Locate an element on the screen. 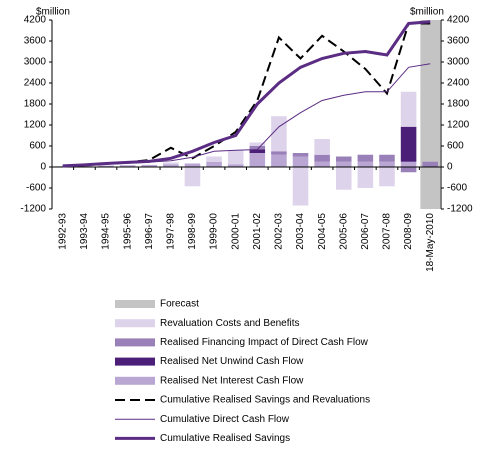  x-tick-label: 1995-96 is located at coordinates (127, 231).